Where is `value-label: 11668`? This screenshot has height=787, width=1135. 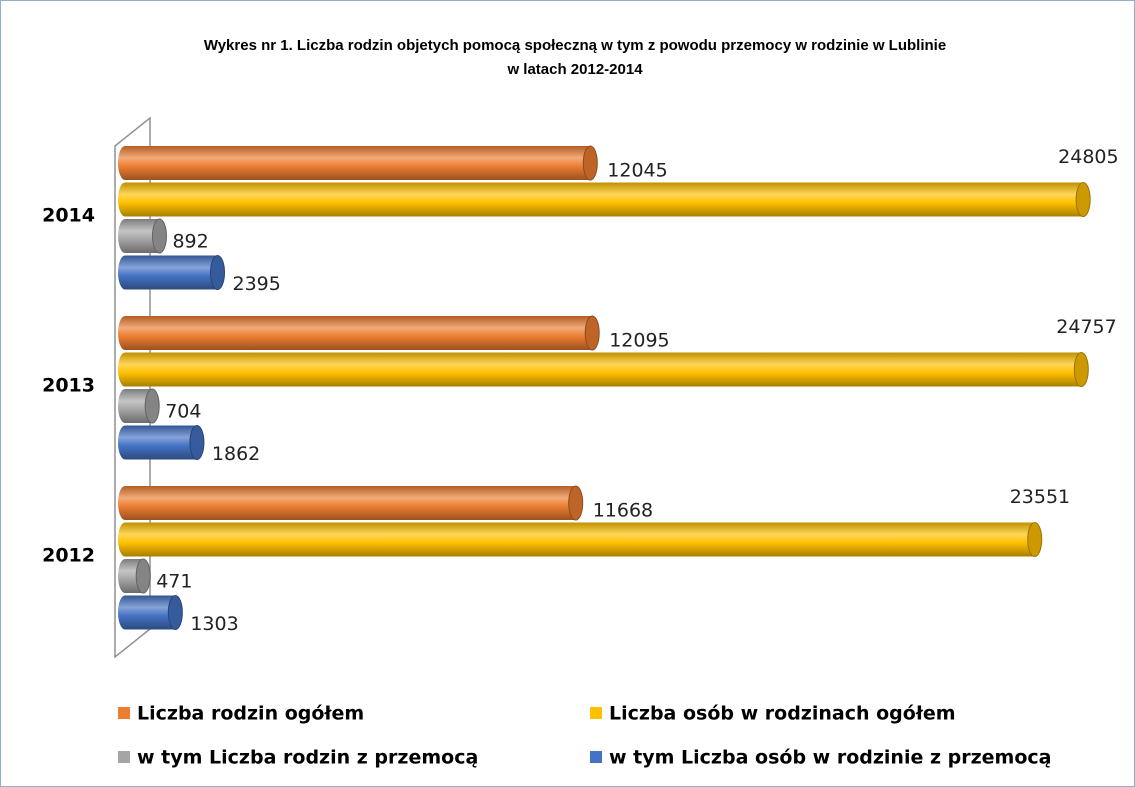
value-label: 11668 is located at coordinates (623, 511).